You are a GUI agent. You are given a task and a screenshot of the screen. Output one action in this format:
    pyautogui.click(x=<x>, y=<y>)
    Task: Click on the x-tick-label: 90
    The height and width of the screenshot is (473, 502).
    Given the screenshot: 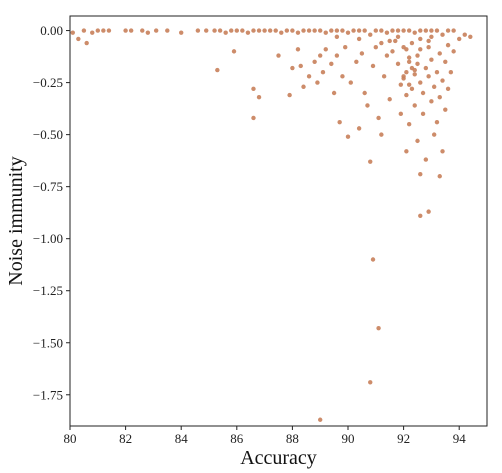 What is the action you would take?
    pyautogui.click(x=348, y=438)
    